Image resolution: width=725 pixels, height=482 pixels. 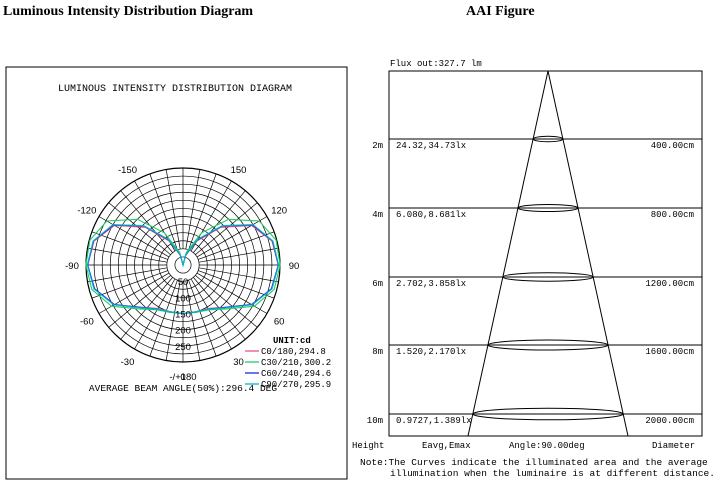 What do you see at coordinates (127, 170) in the screenshot?
I see `angle-label: -150` at bounding box center [127, 170].